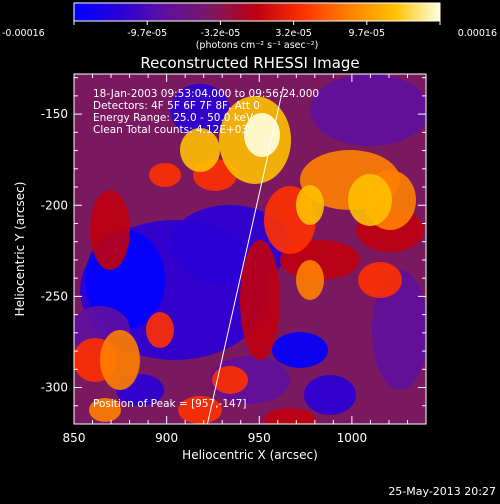 This screenshot has width=500, height=504. Describe the element at coordinates (259, 438) in the screenshot. I see `x-tick-label: 950` at that location.